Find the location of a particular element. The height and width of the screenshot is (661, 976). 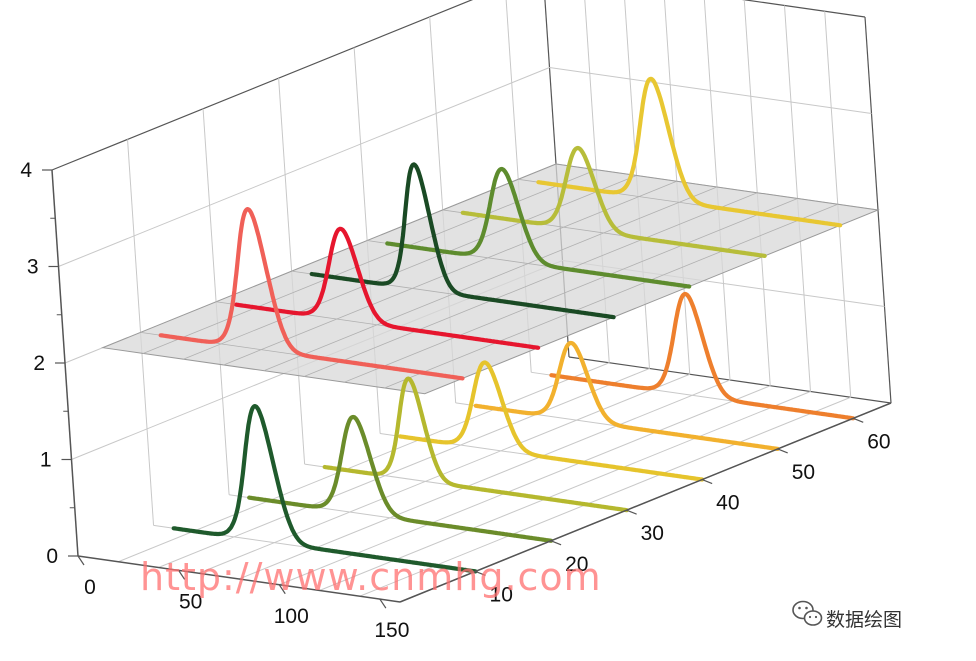

brand-text: 数据绘图 is located at coordinates (864, 620).